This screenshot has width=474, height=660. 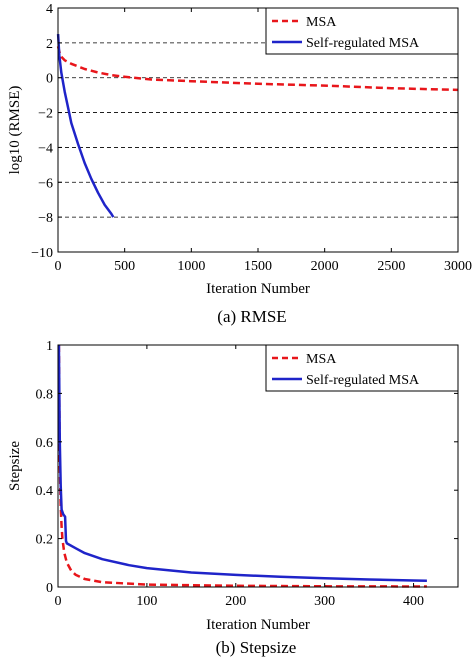 What do you see at coordinates (251, 316) in the screenshot?
I see `caption-a: (a) RMSE` at bounding box center [251, 316].